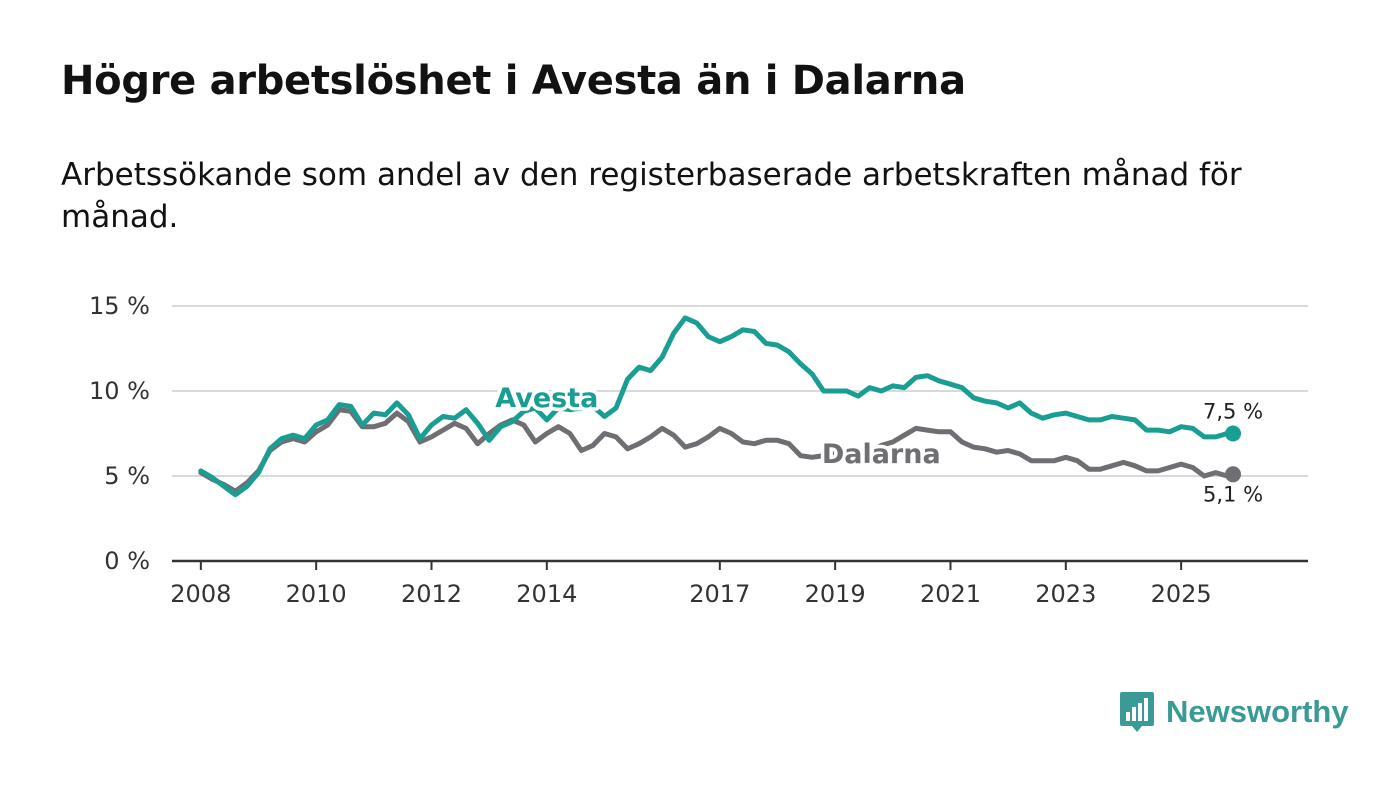 This screenshot has height=794, width=1400. What do you see at coordinates (513, 81) in the screenshot?
I see `chart-title: Högre arbetslöshet i Avesta än i Dalarna` at bounding box center [513, 81].